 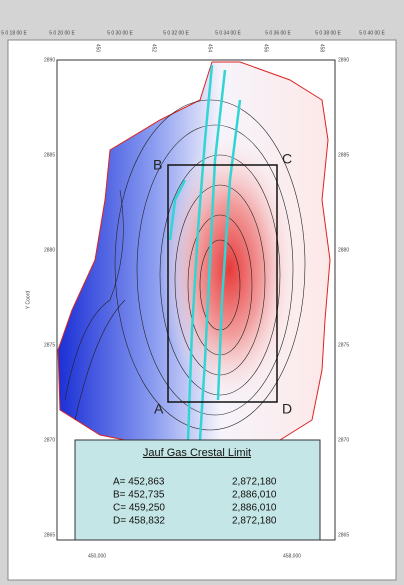 What do you see at coordinates (97, 556) in the screenshot?
I see `bottom-tick-label: 450,000` at bounding box center [97, 556].